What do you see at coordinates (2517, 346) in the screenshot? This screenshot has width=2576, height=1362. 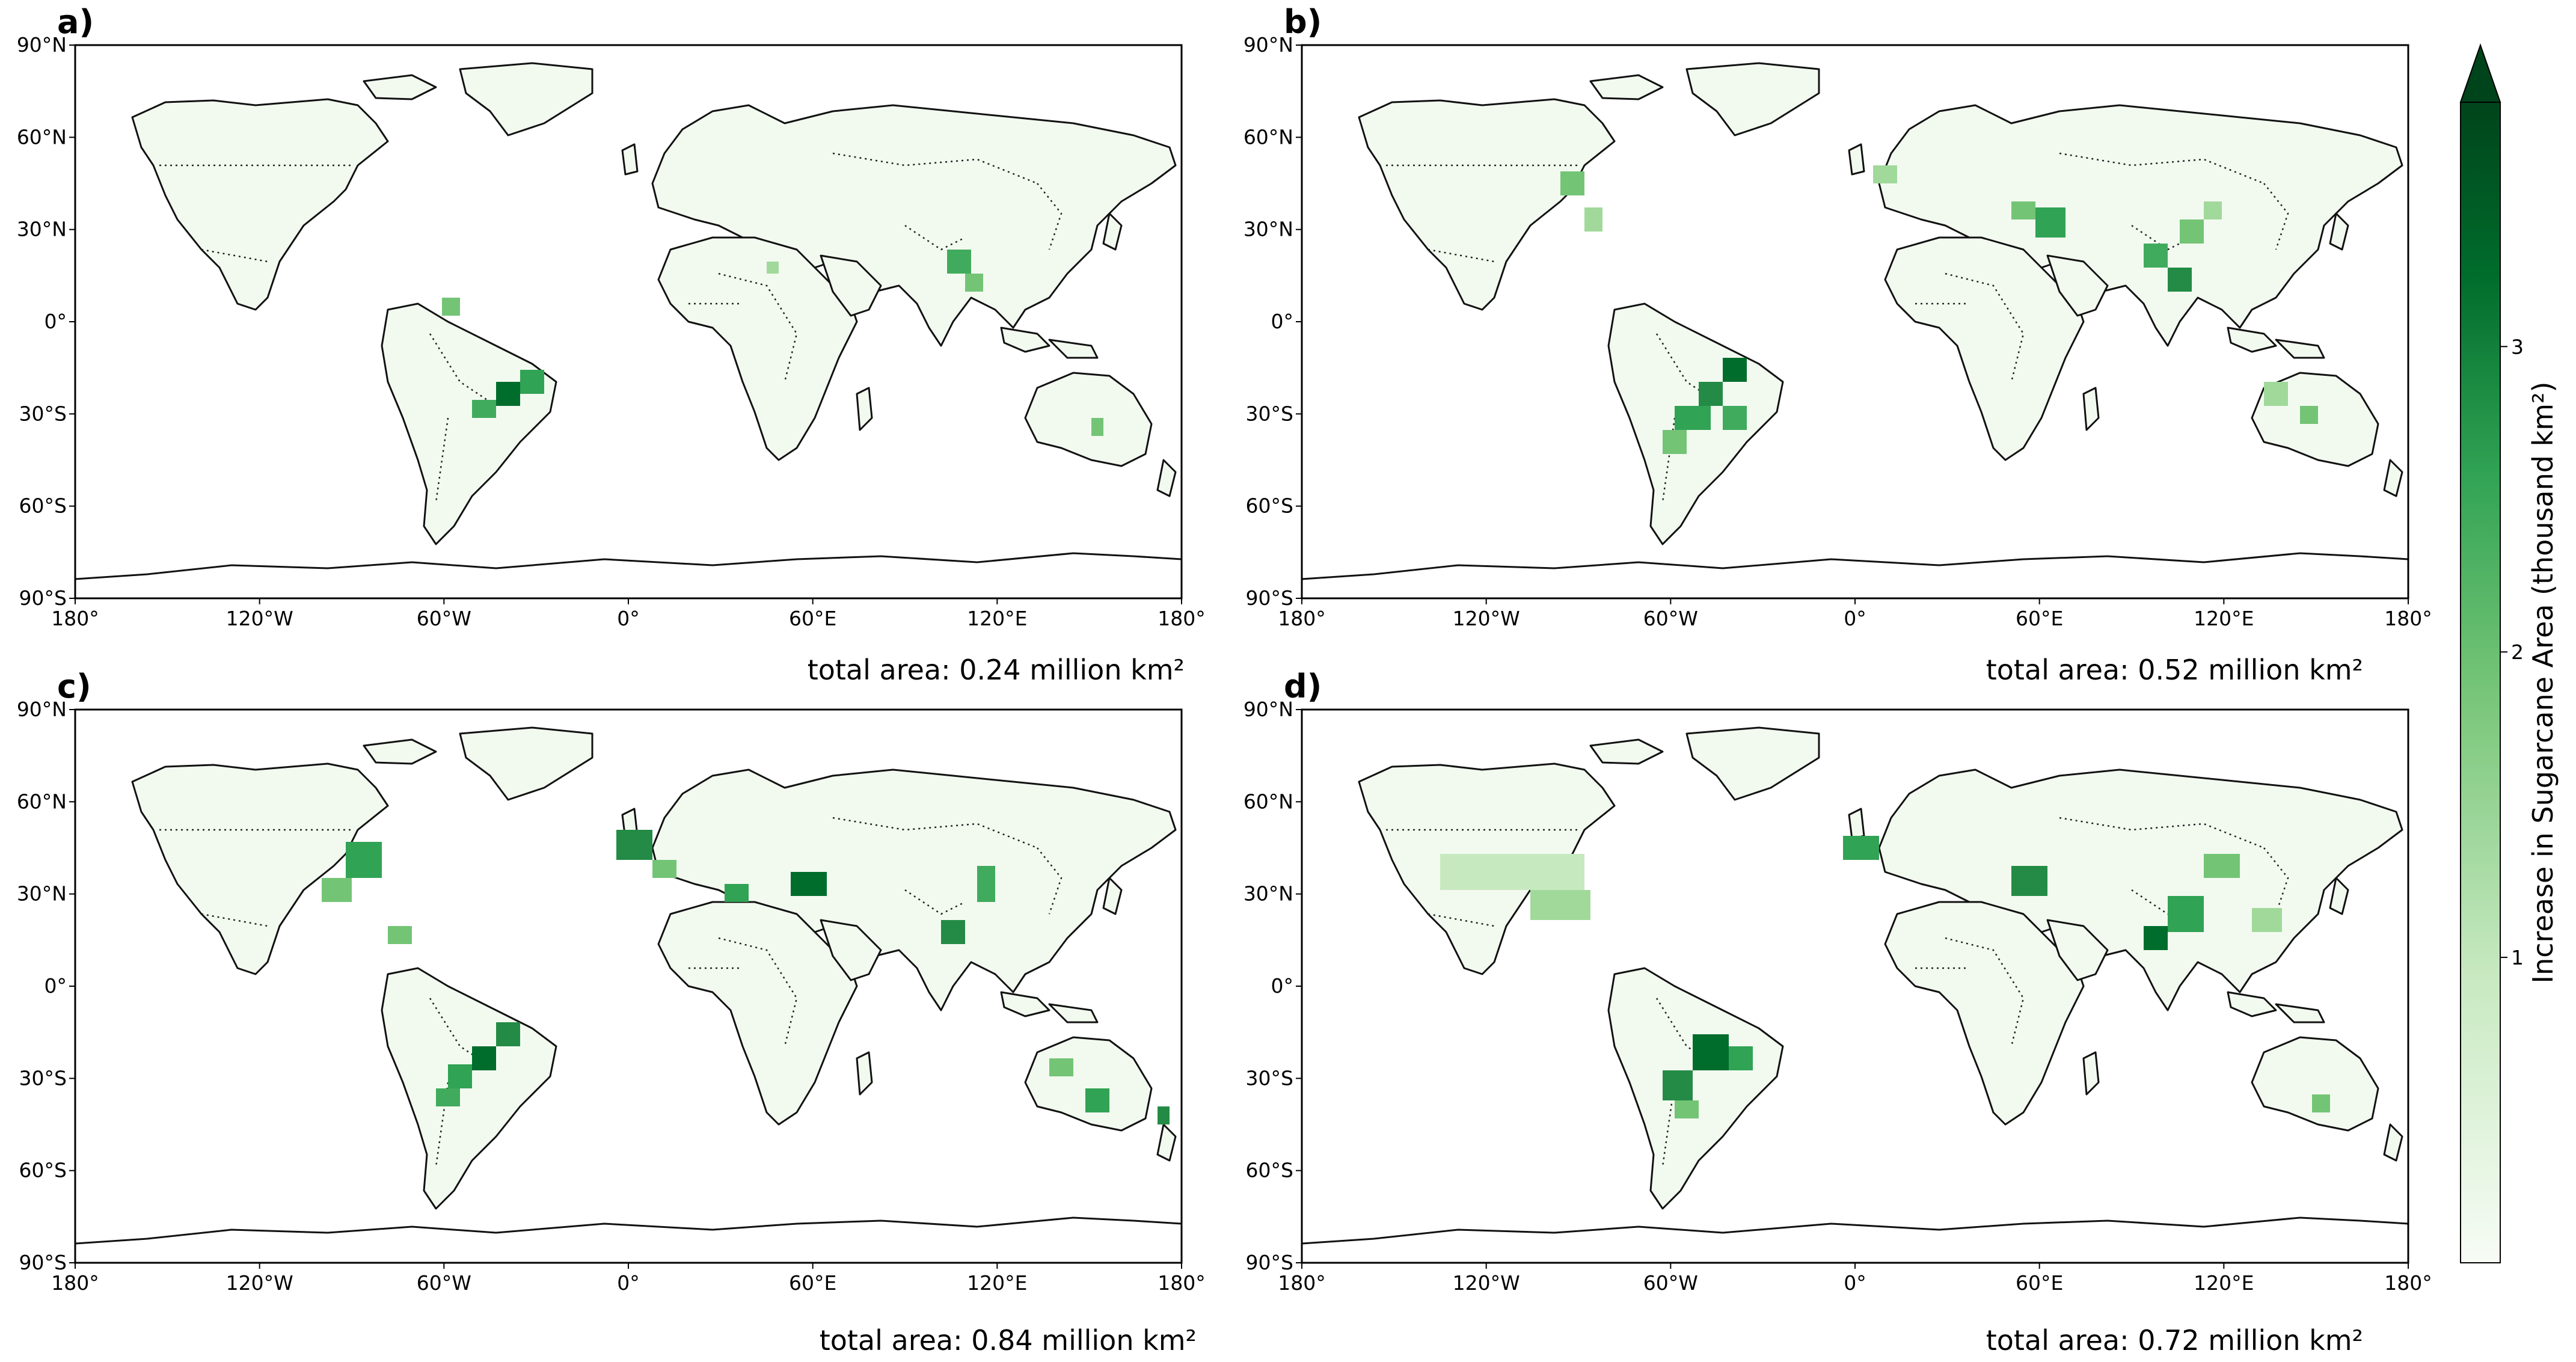 I see `colorbar-tick-label: 3` at bounding box center [2517, 346].